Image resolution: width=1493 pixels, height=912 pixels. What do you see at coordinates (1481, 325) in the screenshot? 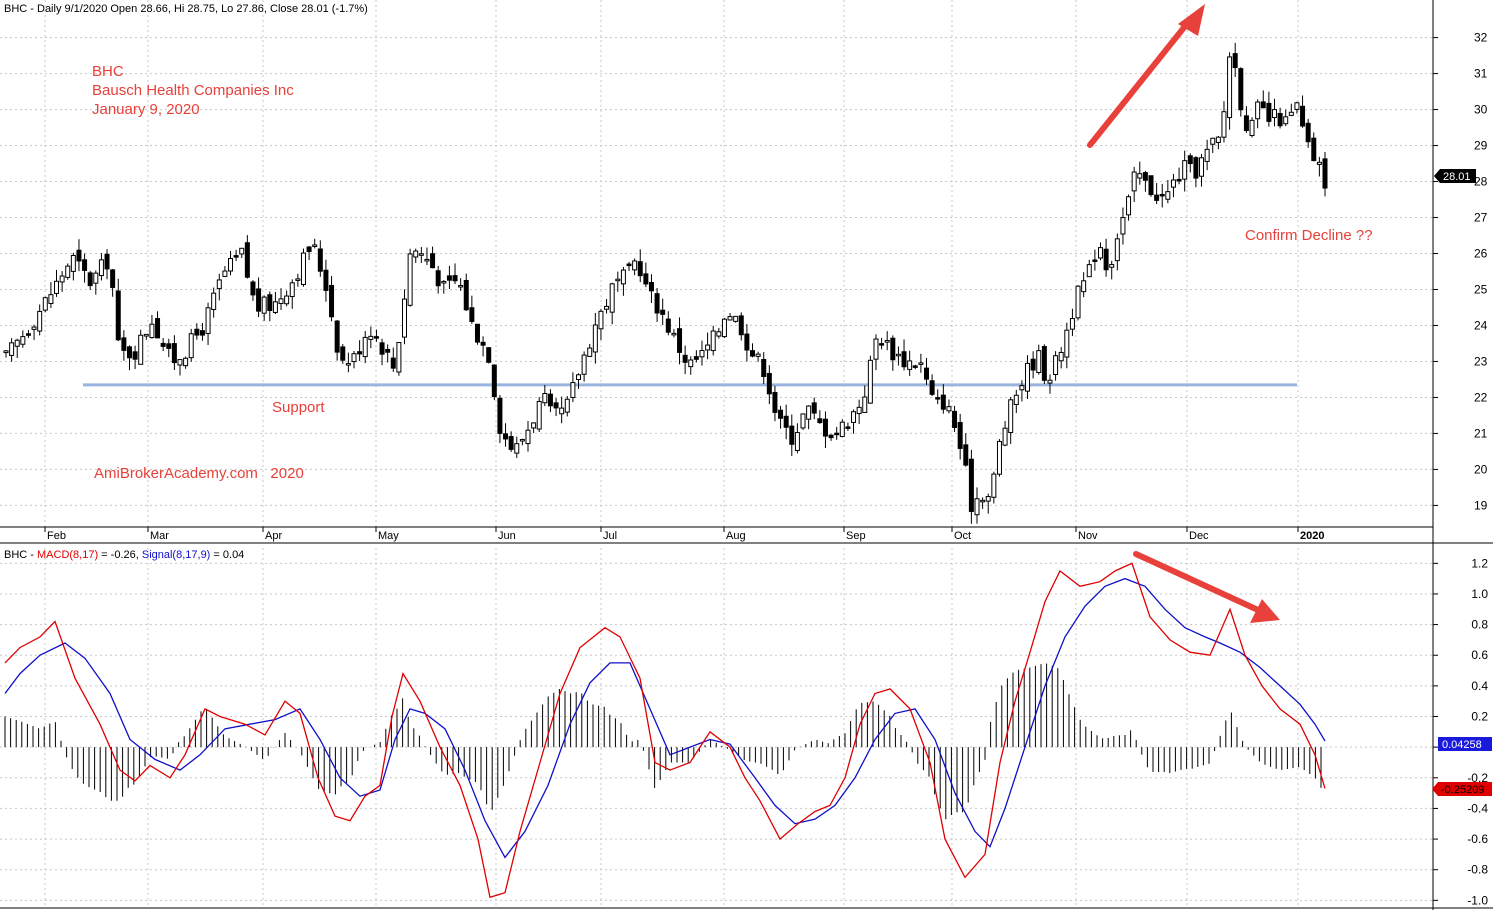
I see `price-y-tick-label: 24` at bounding box center [1481, 325].